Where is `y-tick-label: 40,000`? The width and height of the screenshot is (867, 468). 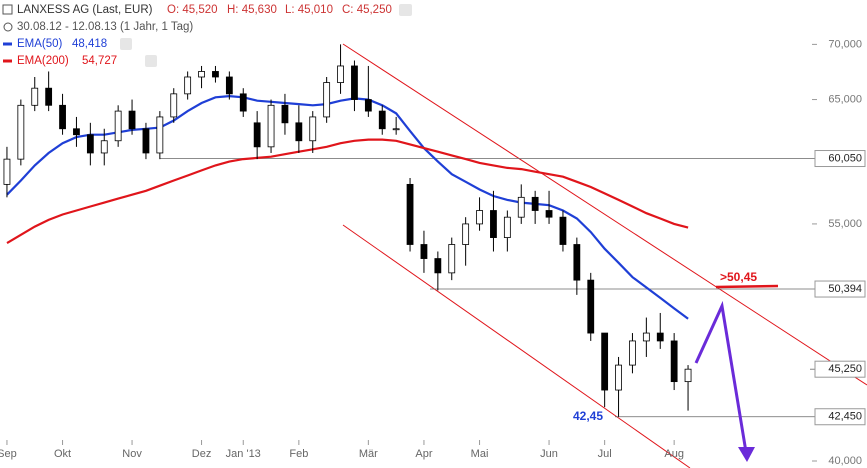
y-tick-label: 40,000 is located at coordinates (845, 461).